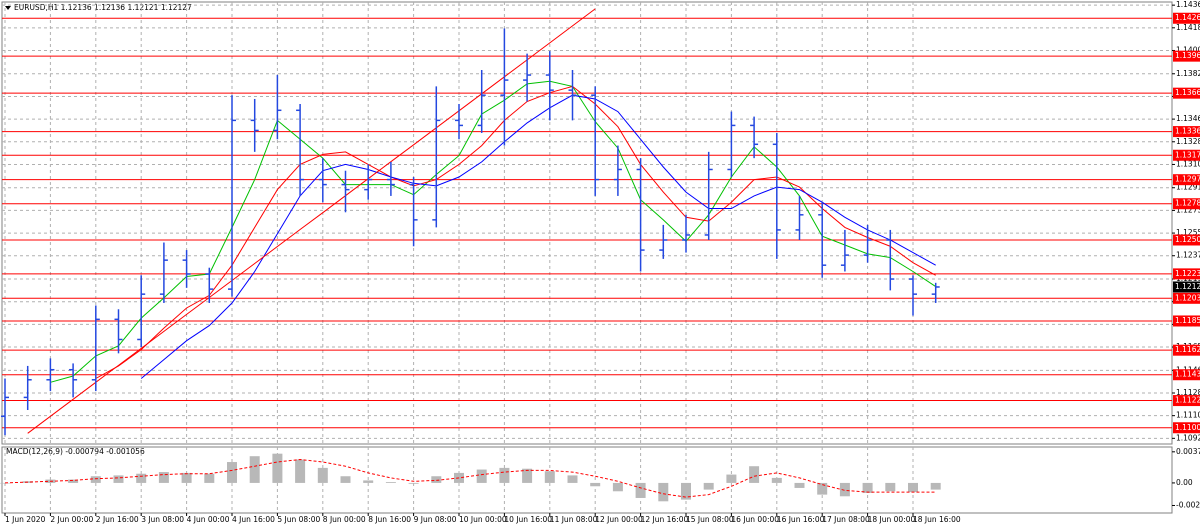  I want to click on y-tick-label: 0.00, so click(1184, 482).